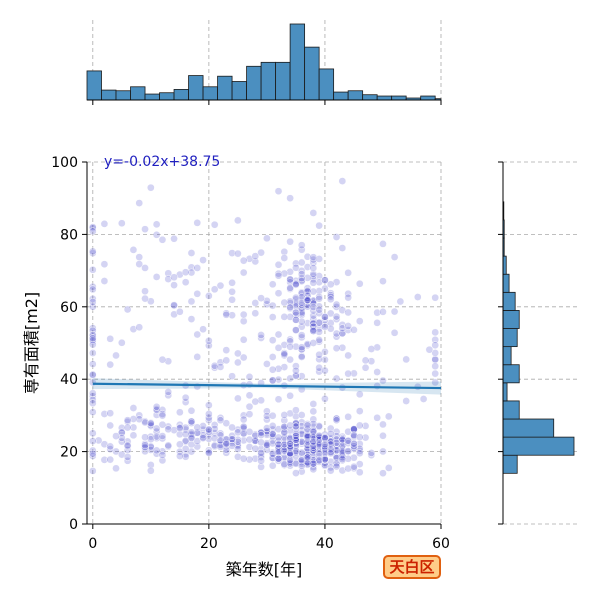 Image resolution: width=600 pixels, height=600 pixels. Describe the element at coordinates (538, 343) in the screenshot. I see `right-histogram` at that location.